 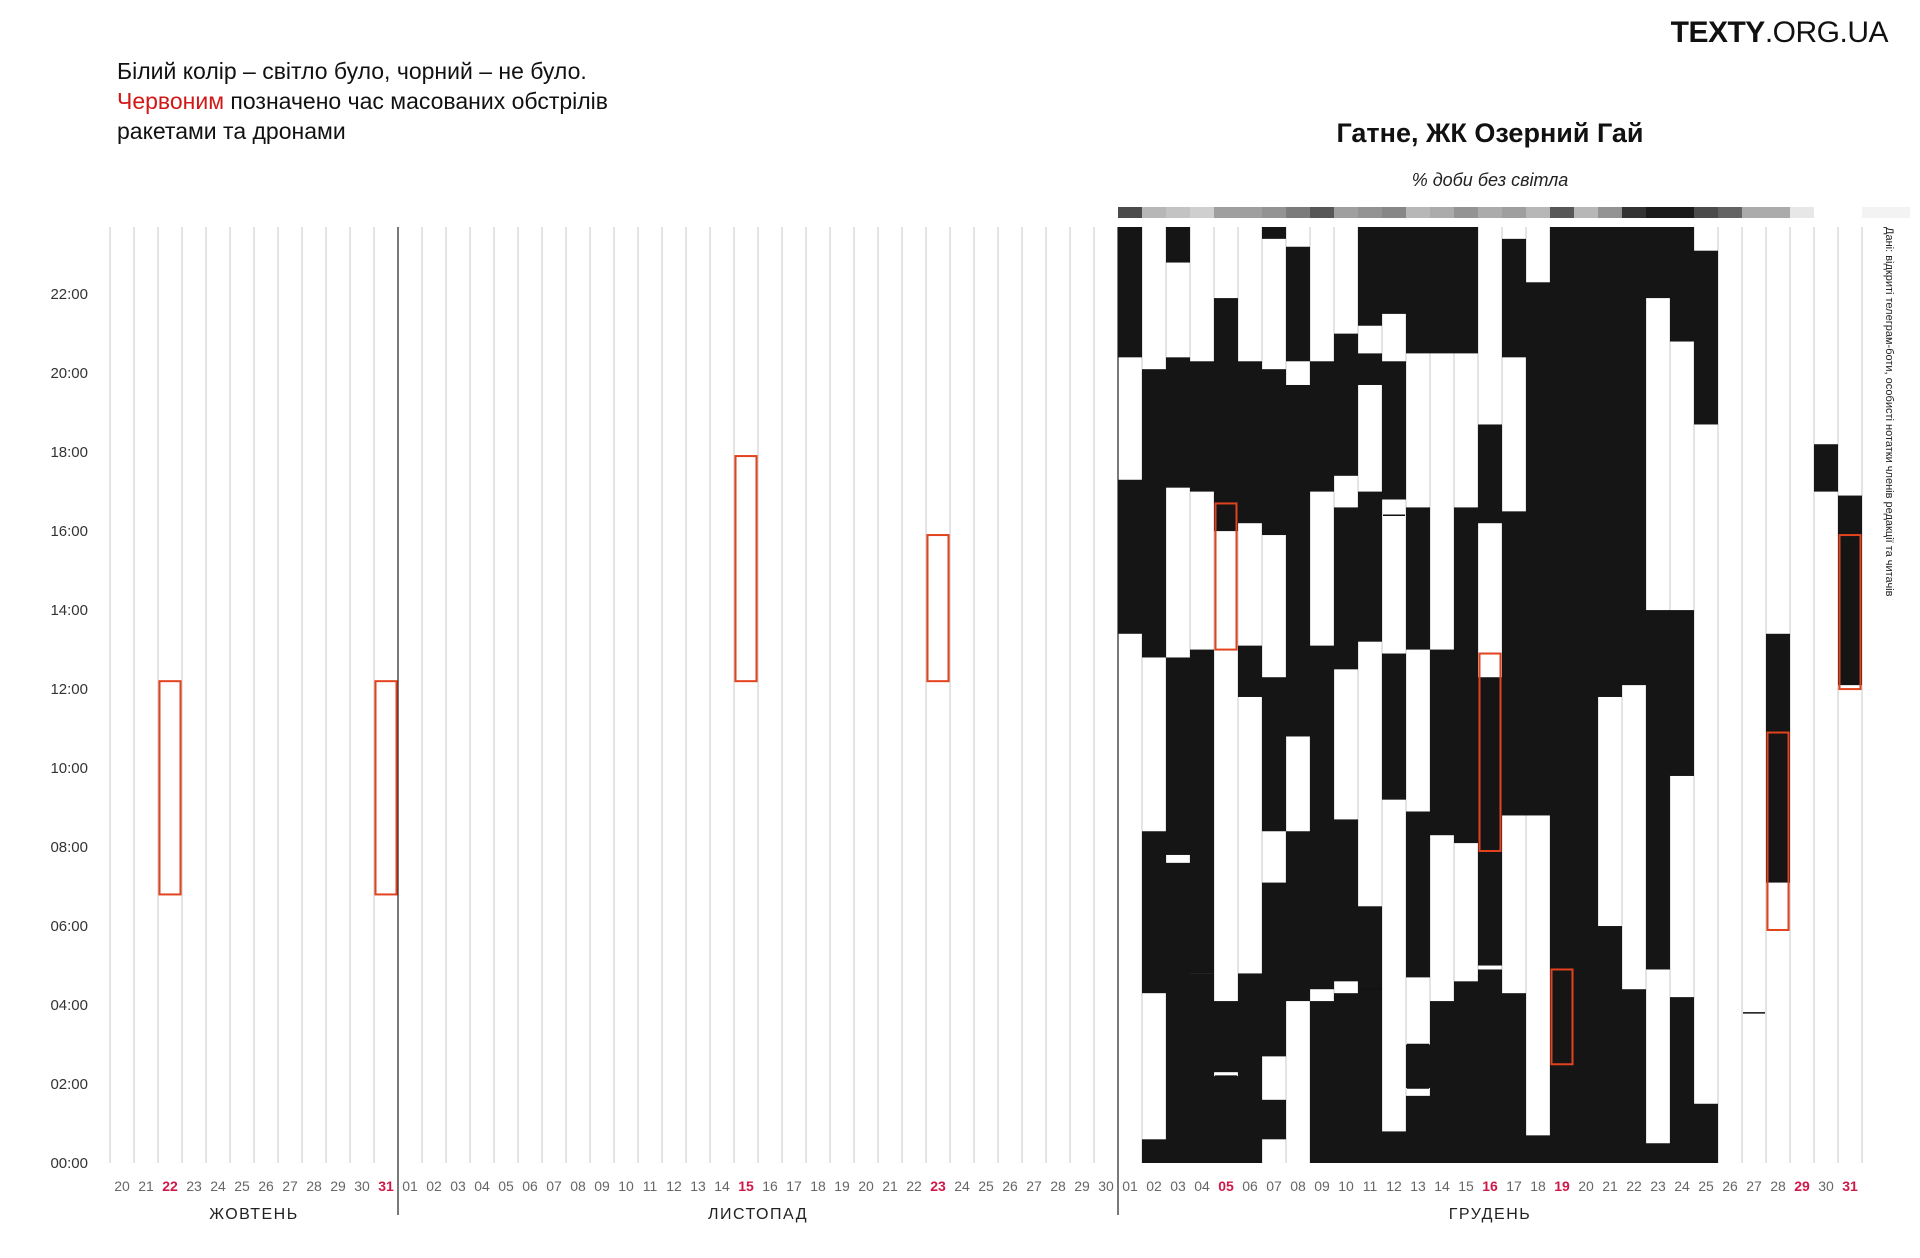 I want to click on x-tick-label: 30, so click(x=1826, y=1186).